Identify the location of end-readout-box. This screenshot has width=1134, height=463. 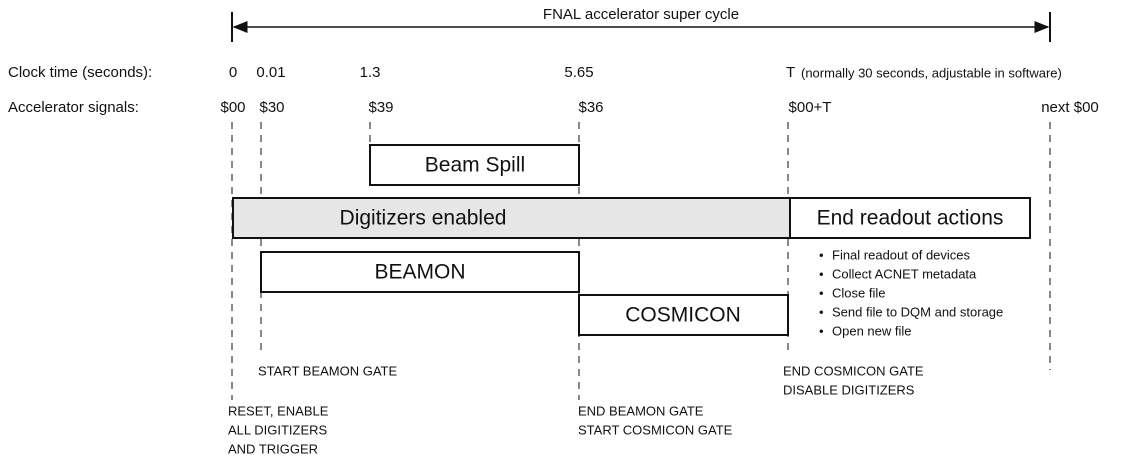
(910, 218).